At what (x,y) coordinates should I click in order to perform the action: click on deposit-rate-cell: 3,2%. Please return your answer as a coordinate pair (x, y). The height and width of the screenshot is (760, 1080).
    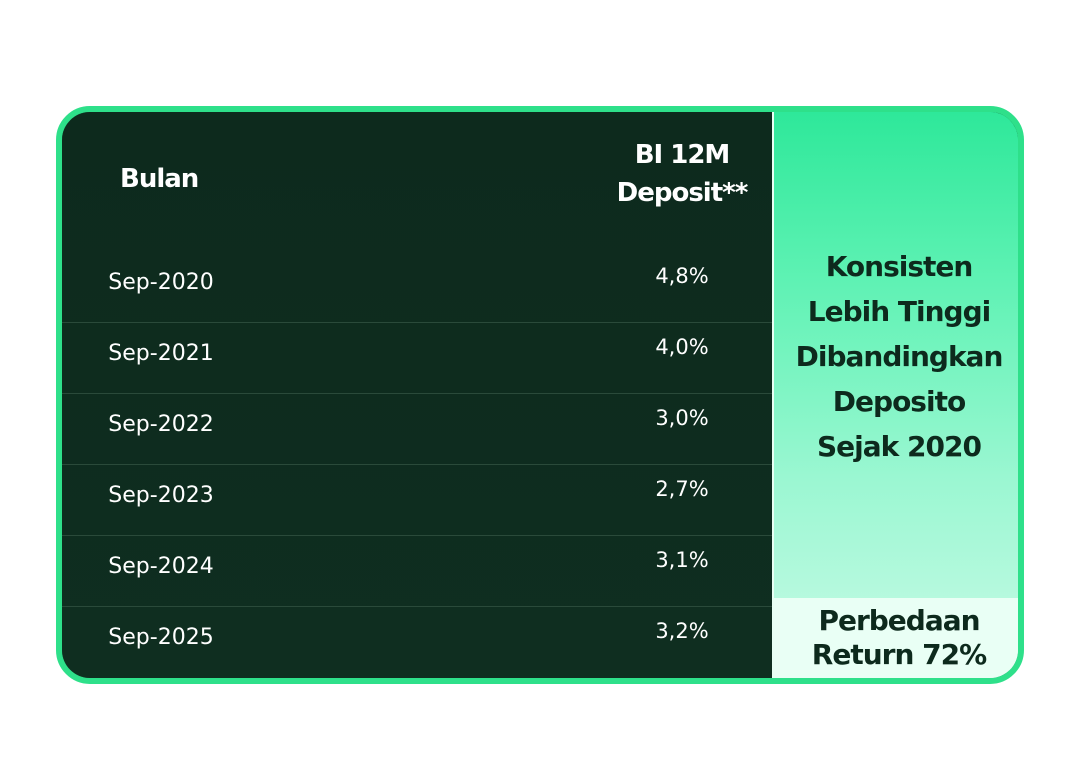
    Looking at the image, I should click on (682, 631).